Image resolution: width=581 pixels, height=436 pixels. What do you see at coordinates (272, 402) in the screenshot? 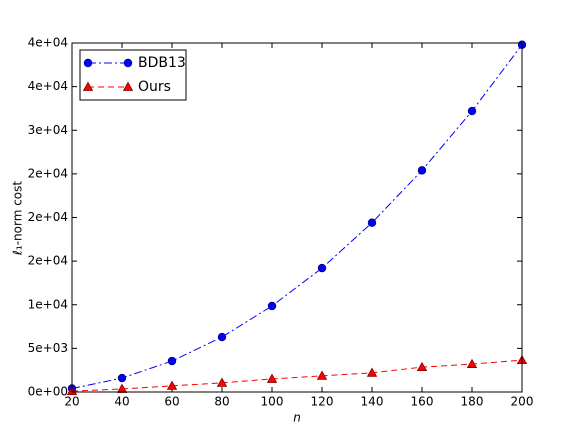
I see `x-tick-label: 100` at bounding box center [272, 402].